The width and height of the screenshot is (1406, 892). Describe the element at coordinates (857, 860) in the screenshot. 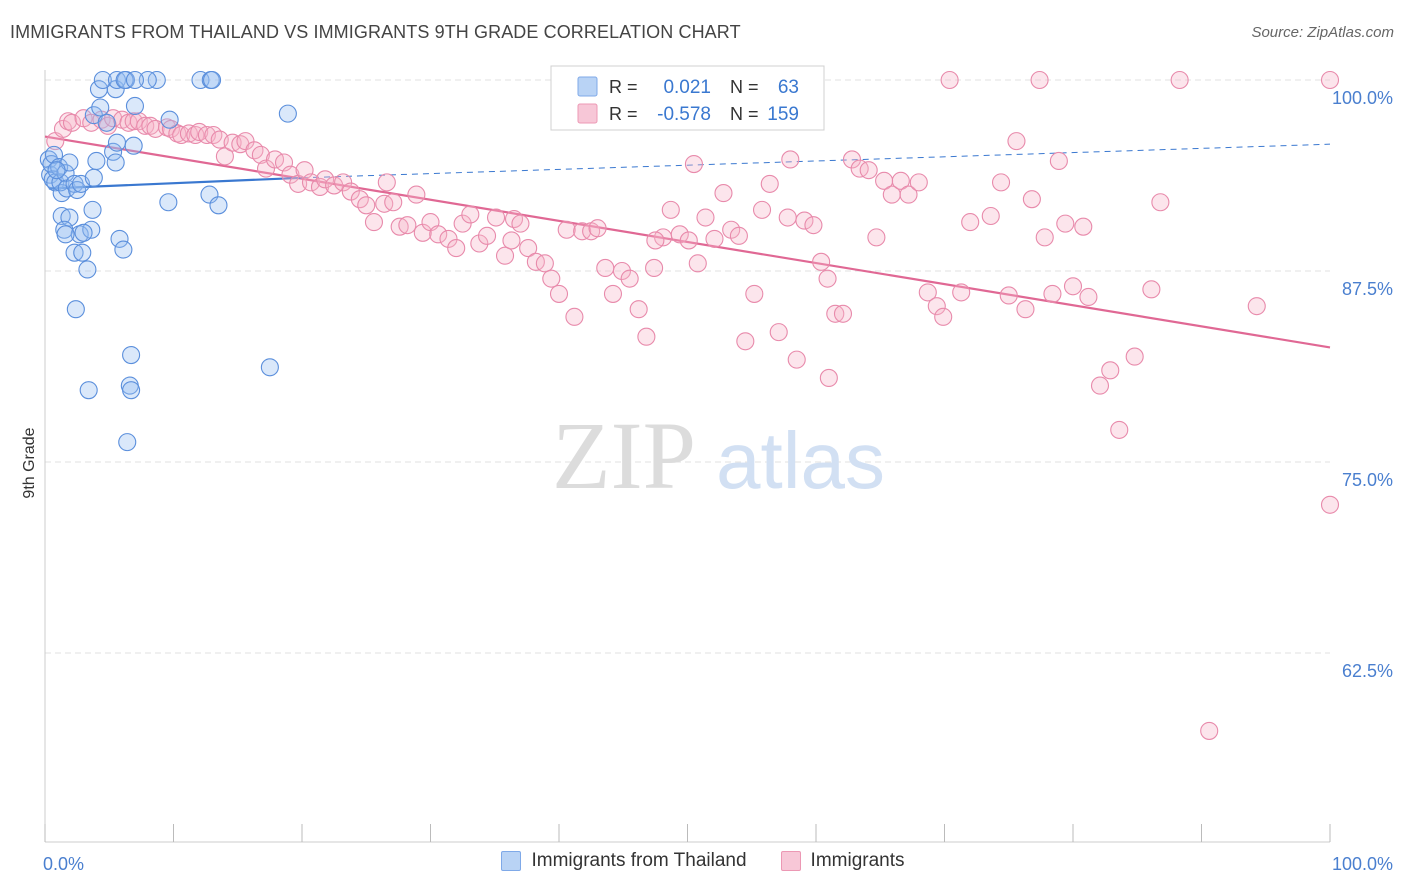

I see `legend-label-immigrants: Immigrants` at that location.